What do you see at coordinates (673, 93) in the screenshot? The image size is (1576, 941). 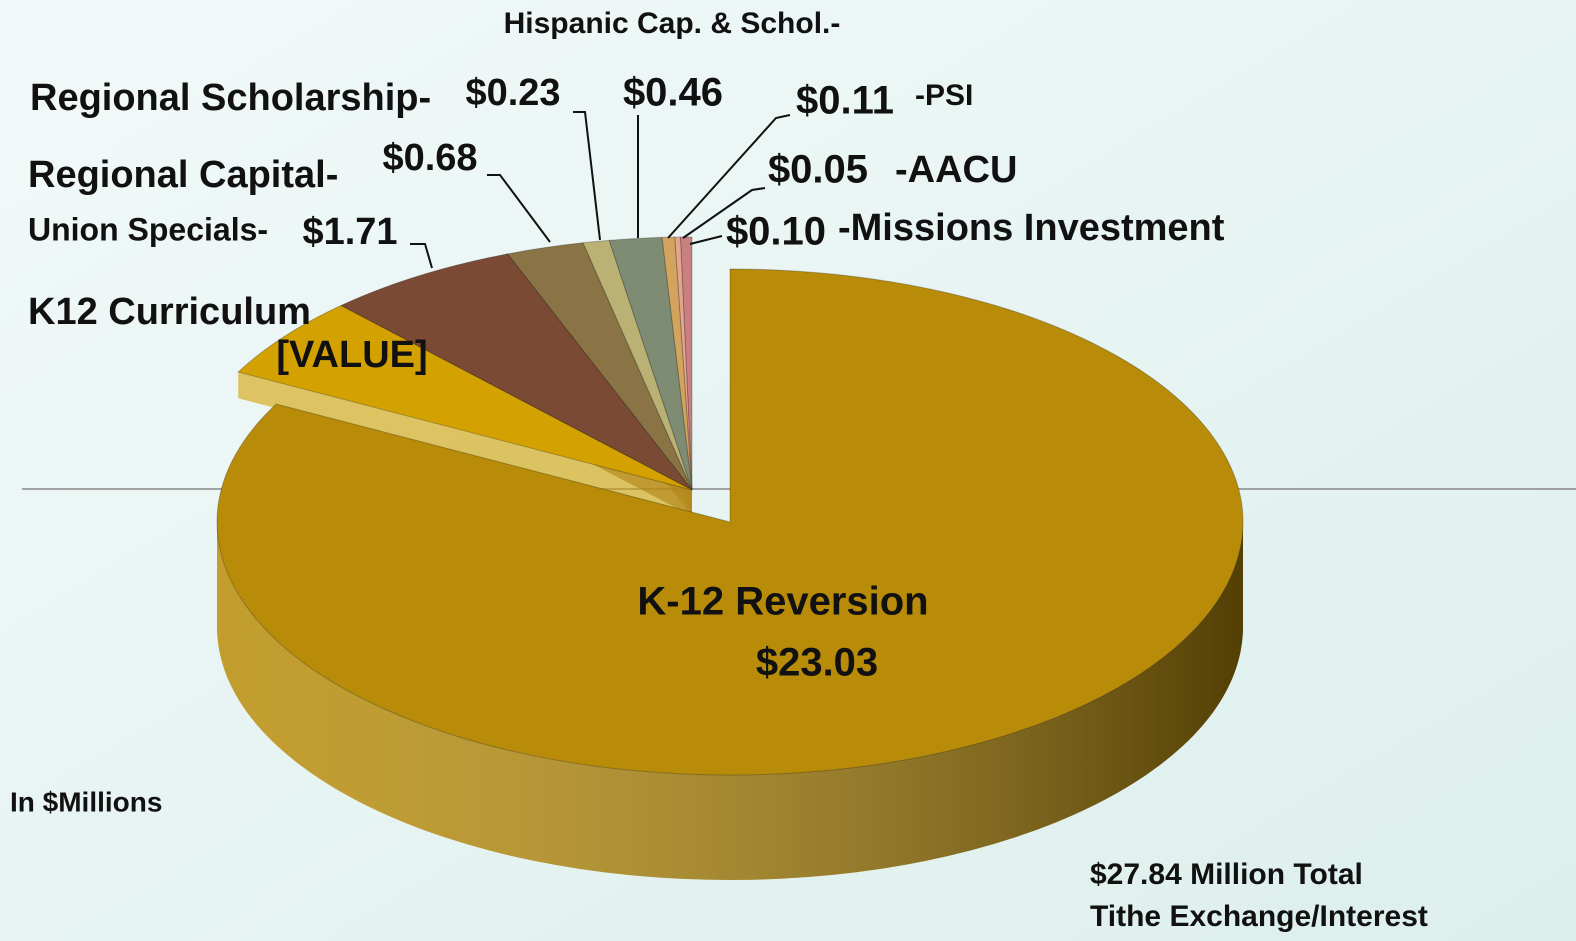 I see `value-label: $0.46` at bounding box center [673, 93].